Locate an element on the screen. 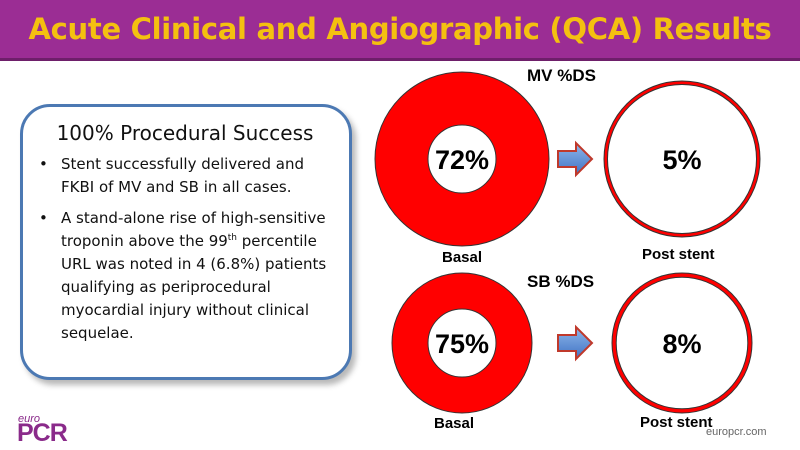  sb-chart-title: SB %DS is located at coordinates (561, 281).